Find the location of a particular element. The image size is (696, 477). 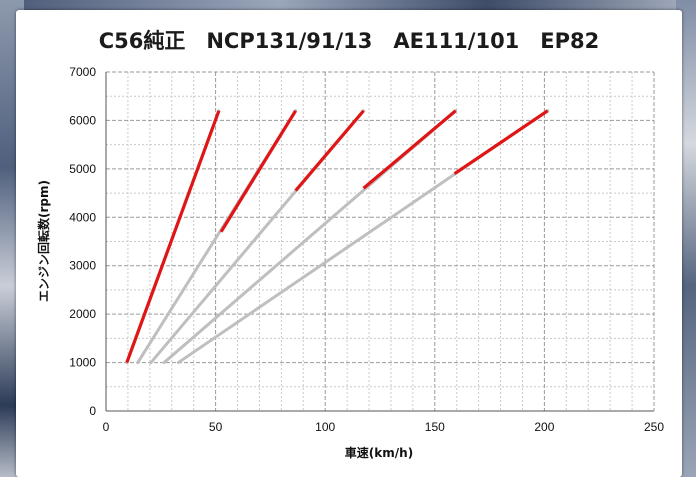

gear-1-used-range is located at coordinates (173, 237).